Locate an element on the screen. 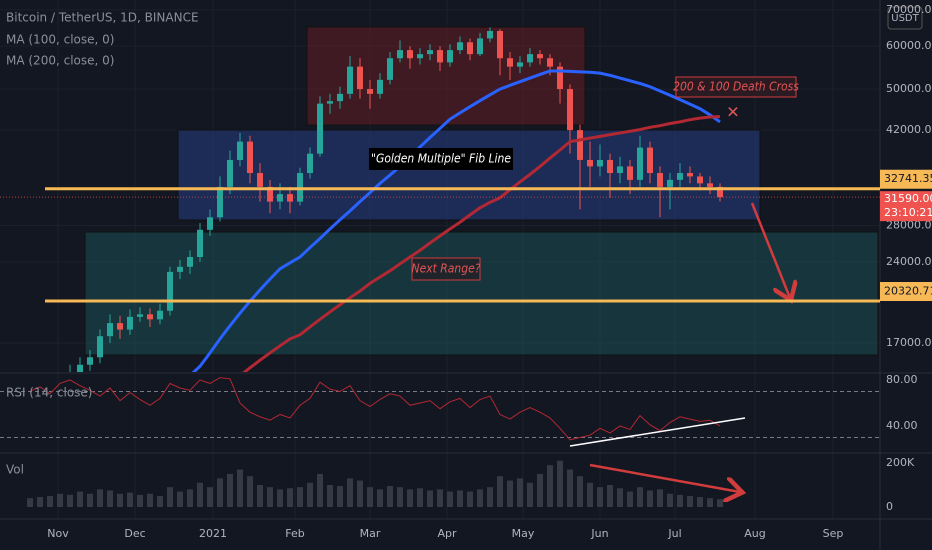 This screenshot has height=550, width=932. level-label: 32741.35 is located at coordinates (908, 178).